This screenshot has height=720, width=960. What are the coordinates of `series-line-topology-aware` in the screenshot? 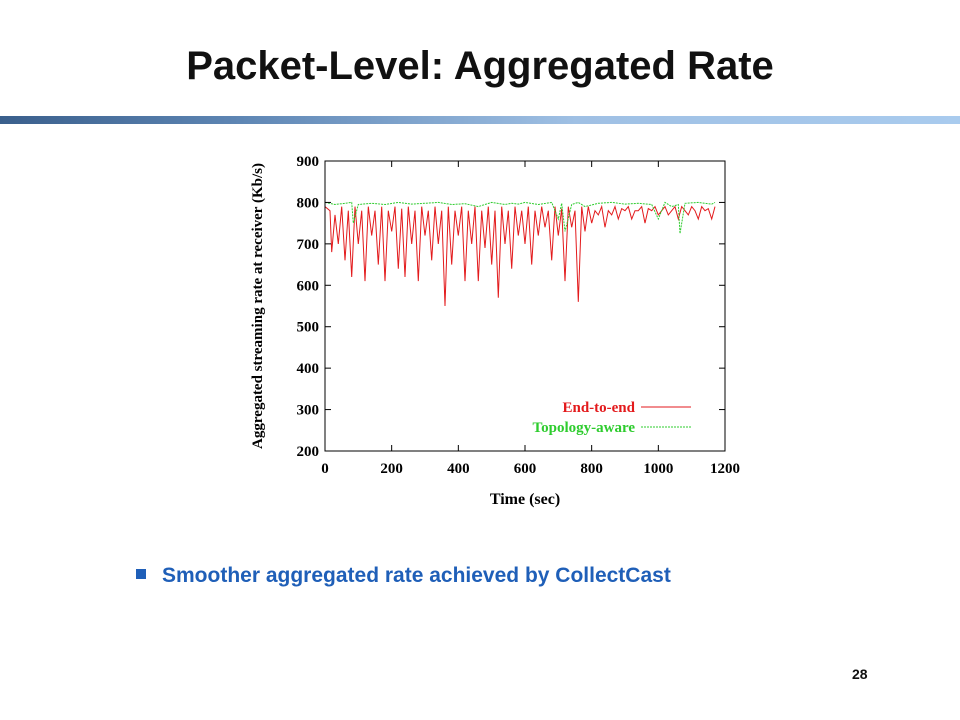 It's located at (520, 217).